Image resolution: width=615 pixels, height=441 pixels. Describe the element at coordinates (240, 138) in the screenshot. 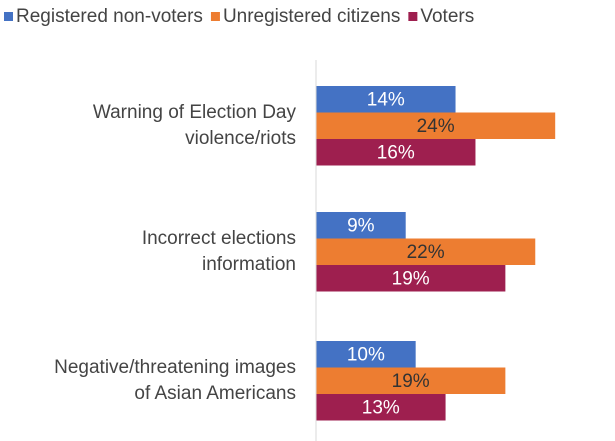

I see `category-label: violence/riots` at that location.